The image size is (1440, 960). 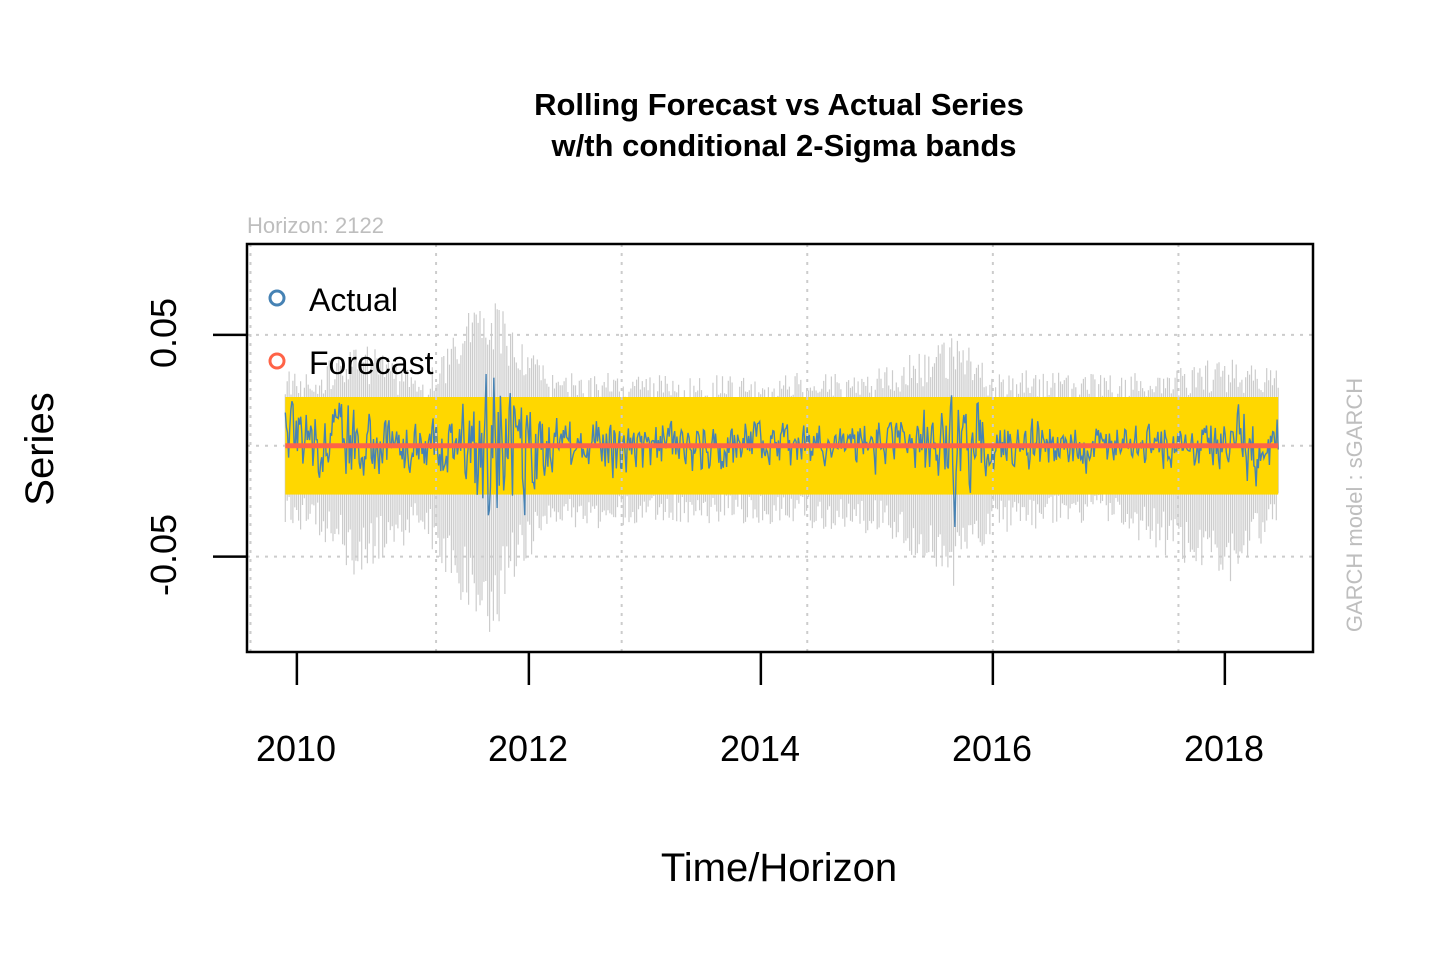 I want to click on chart-title: Rolling Forecast vs Actual Series, so click(x=779, y=104).